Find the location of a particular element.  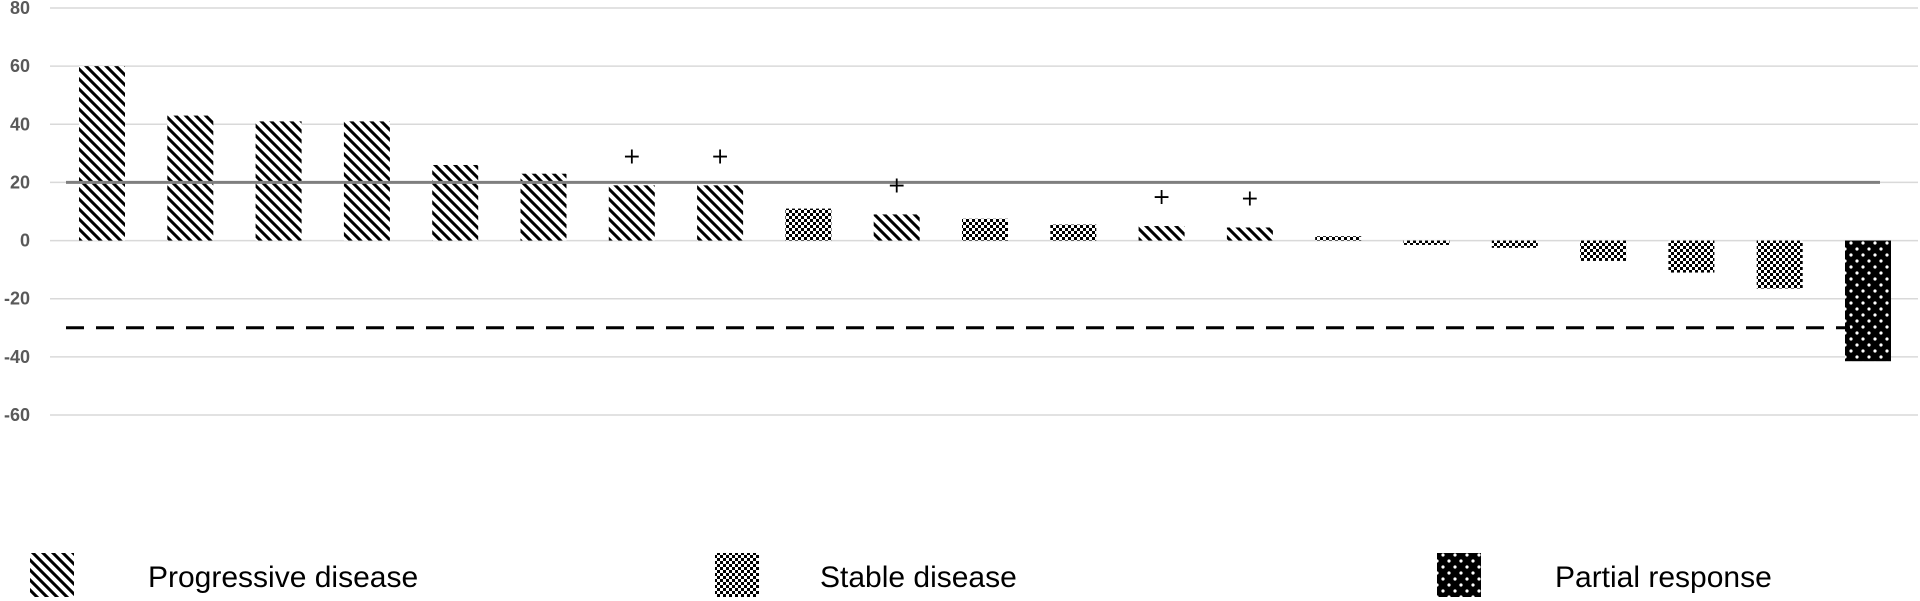

y-tick-label: -20 is located at coordinates (17, 299).